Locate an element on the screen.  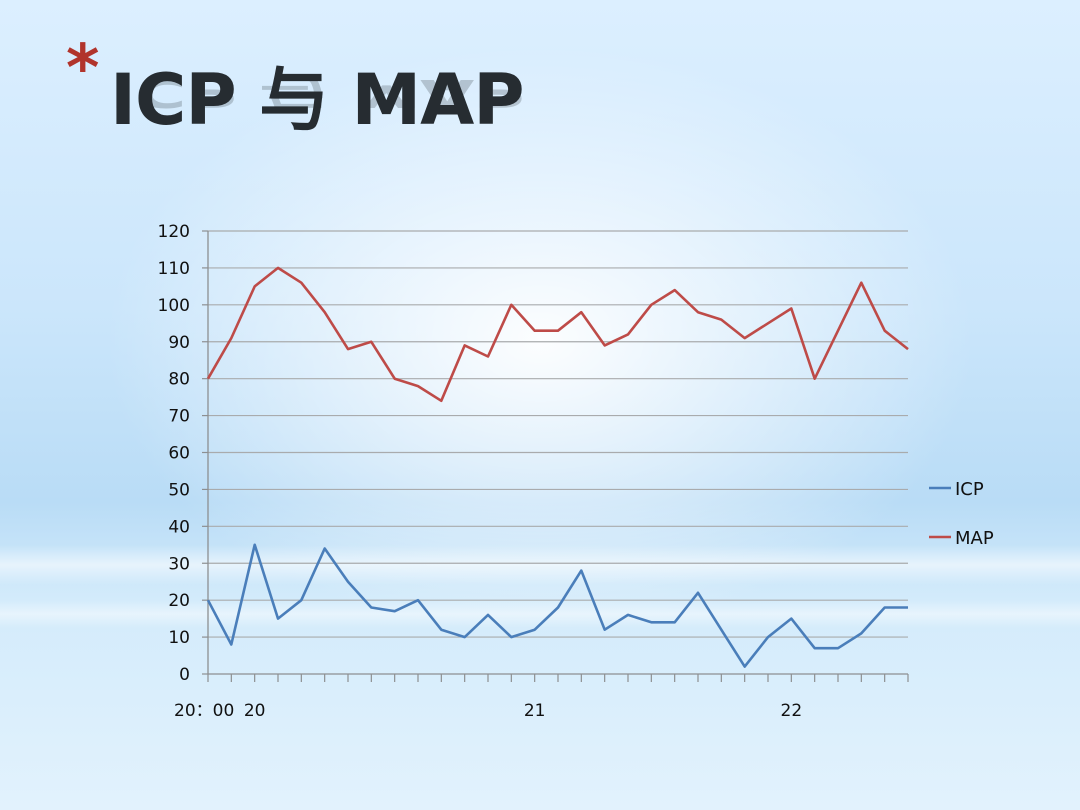
y-tick-label: 80 is located at coordinates (179, 380).